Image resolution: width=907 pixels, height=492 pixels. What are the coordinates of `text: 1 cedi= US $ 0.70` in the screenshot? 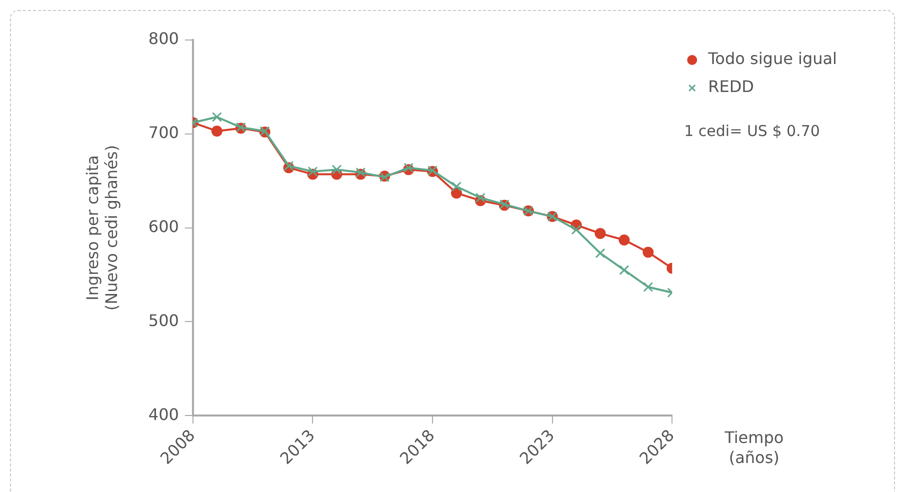 It's located at (752, 131).